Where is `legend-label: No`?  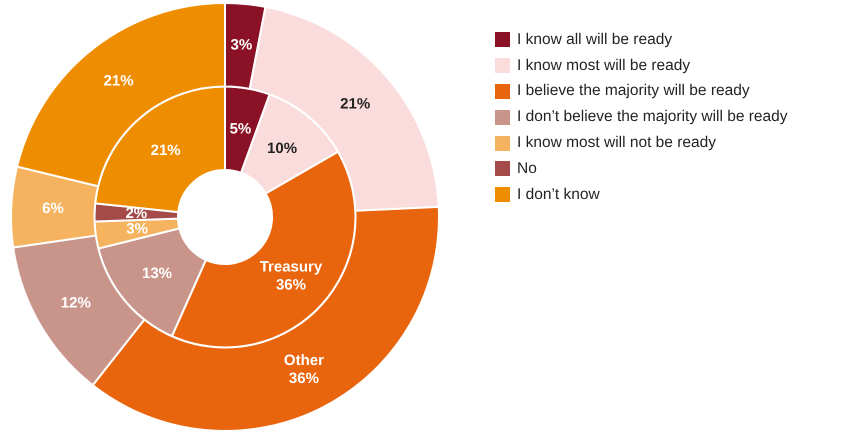
legend-label: No is located at coordinates (527, 169).